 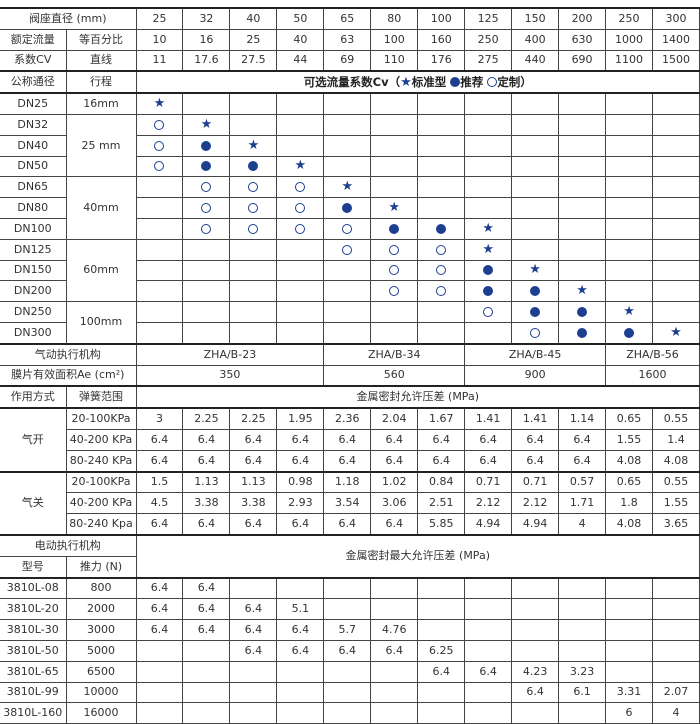 I want to click on dn-size: DN65, so click(x=33, y=187).